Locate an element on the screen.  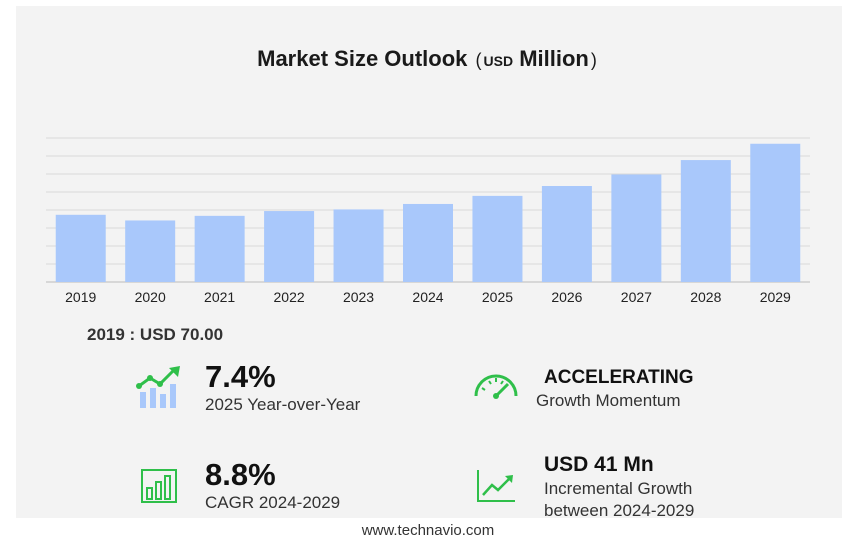
speedometer-icon is located at coordinates (496, 386).